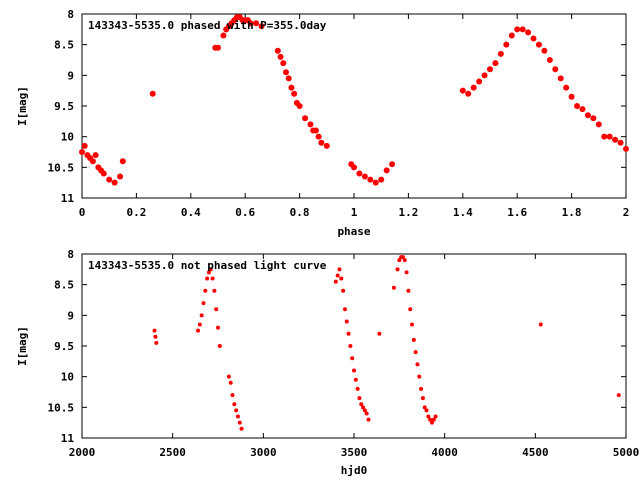  What do you see at coordinates (353, 231) in the screenshot?
I see `x-axis-label: phase` at bounding box center [353, 231].